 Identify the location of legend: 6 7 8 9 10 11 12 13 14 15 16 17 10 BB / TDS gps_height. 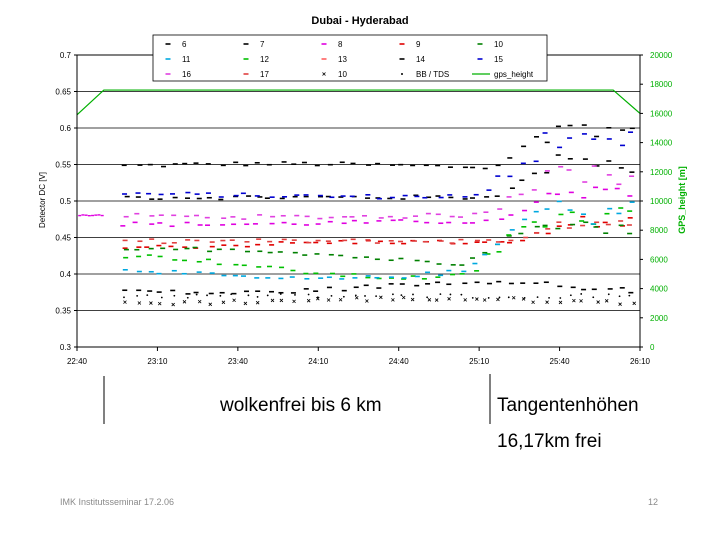
(350, 58).